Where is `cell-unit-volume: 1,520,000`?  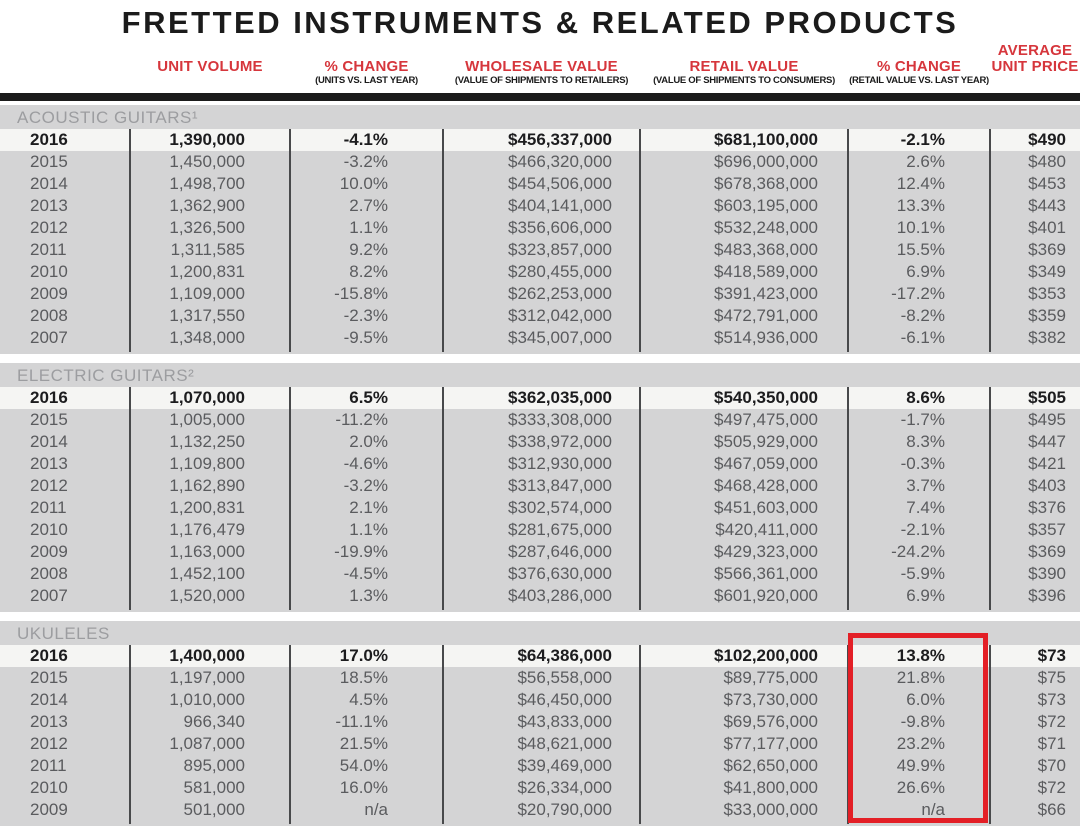
cell-unit-volume: 1,520,000 is located at coordinates (207, 595).